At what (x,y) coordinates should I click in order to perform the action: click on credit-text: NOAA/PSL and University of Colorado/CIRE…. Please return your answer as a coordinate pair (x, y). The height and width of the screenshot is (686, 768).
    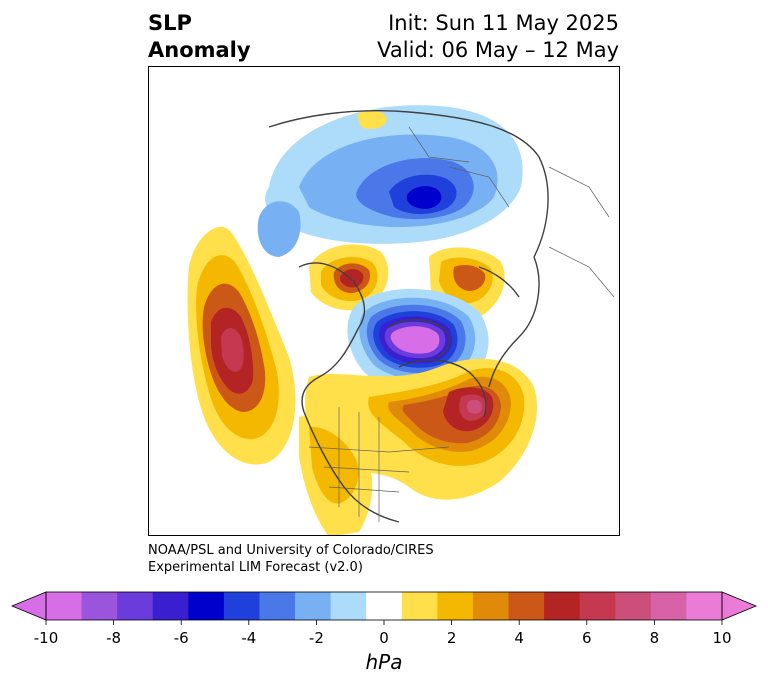
    Looking at the image, I should click on (291, 559).